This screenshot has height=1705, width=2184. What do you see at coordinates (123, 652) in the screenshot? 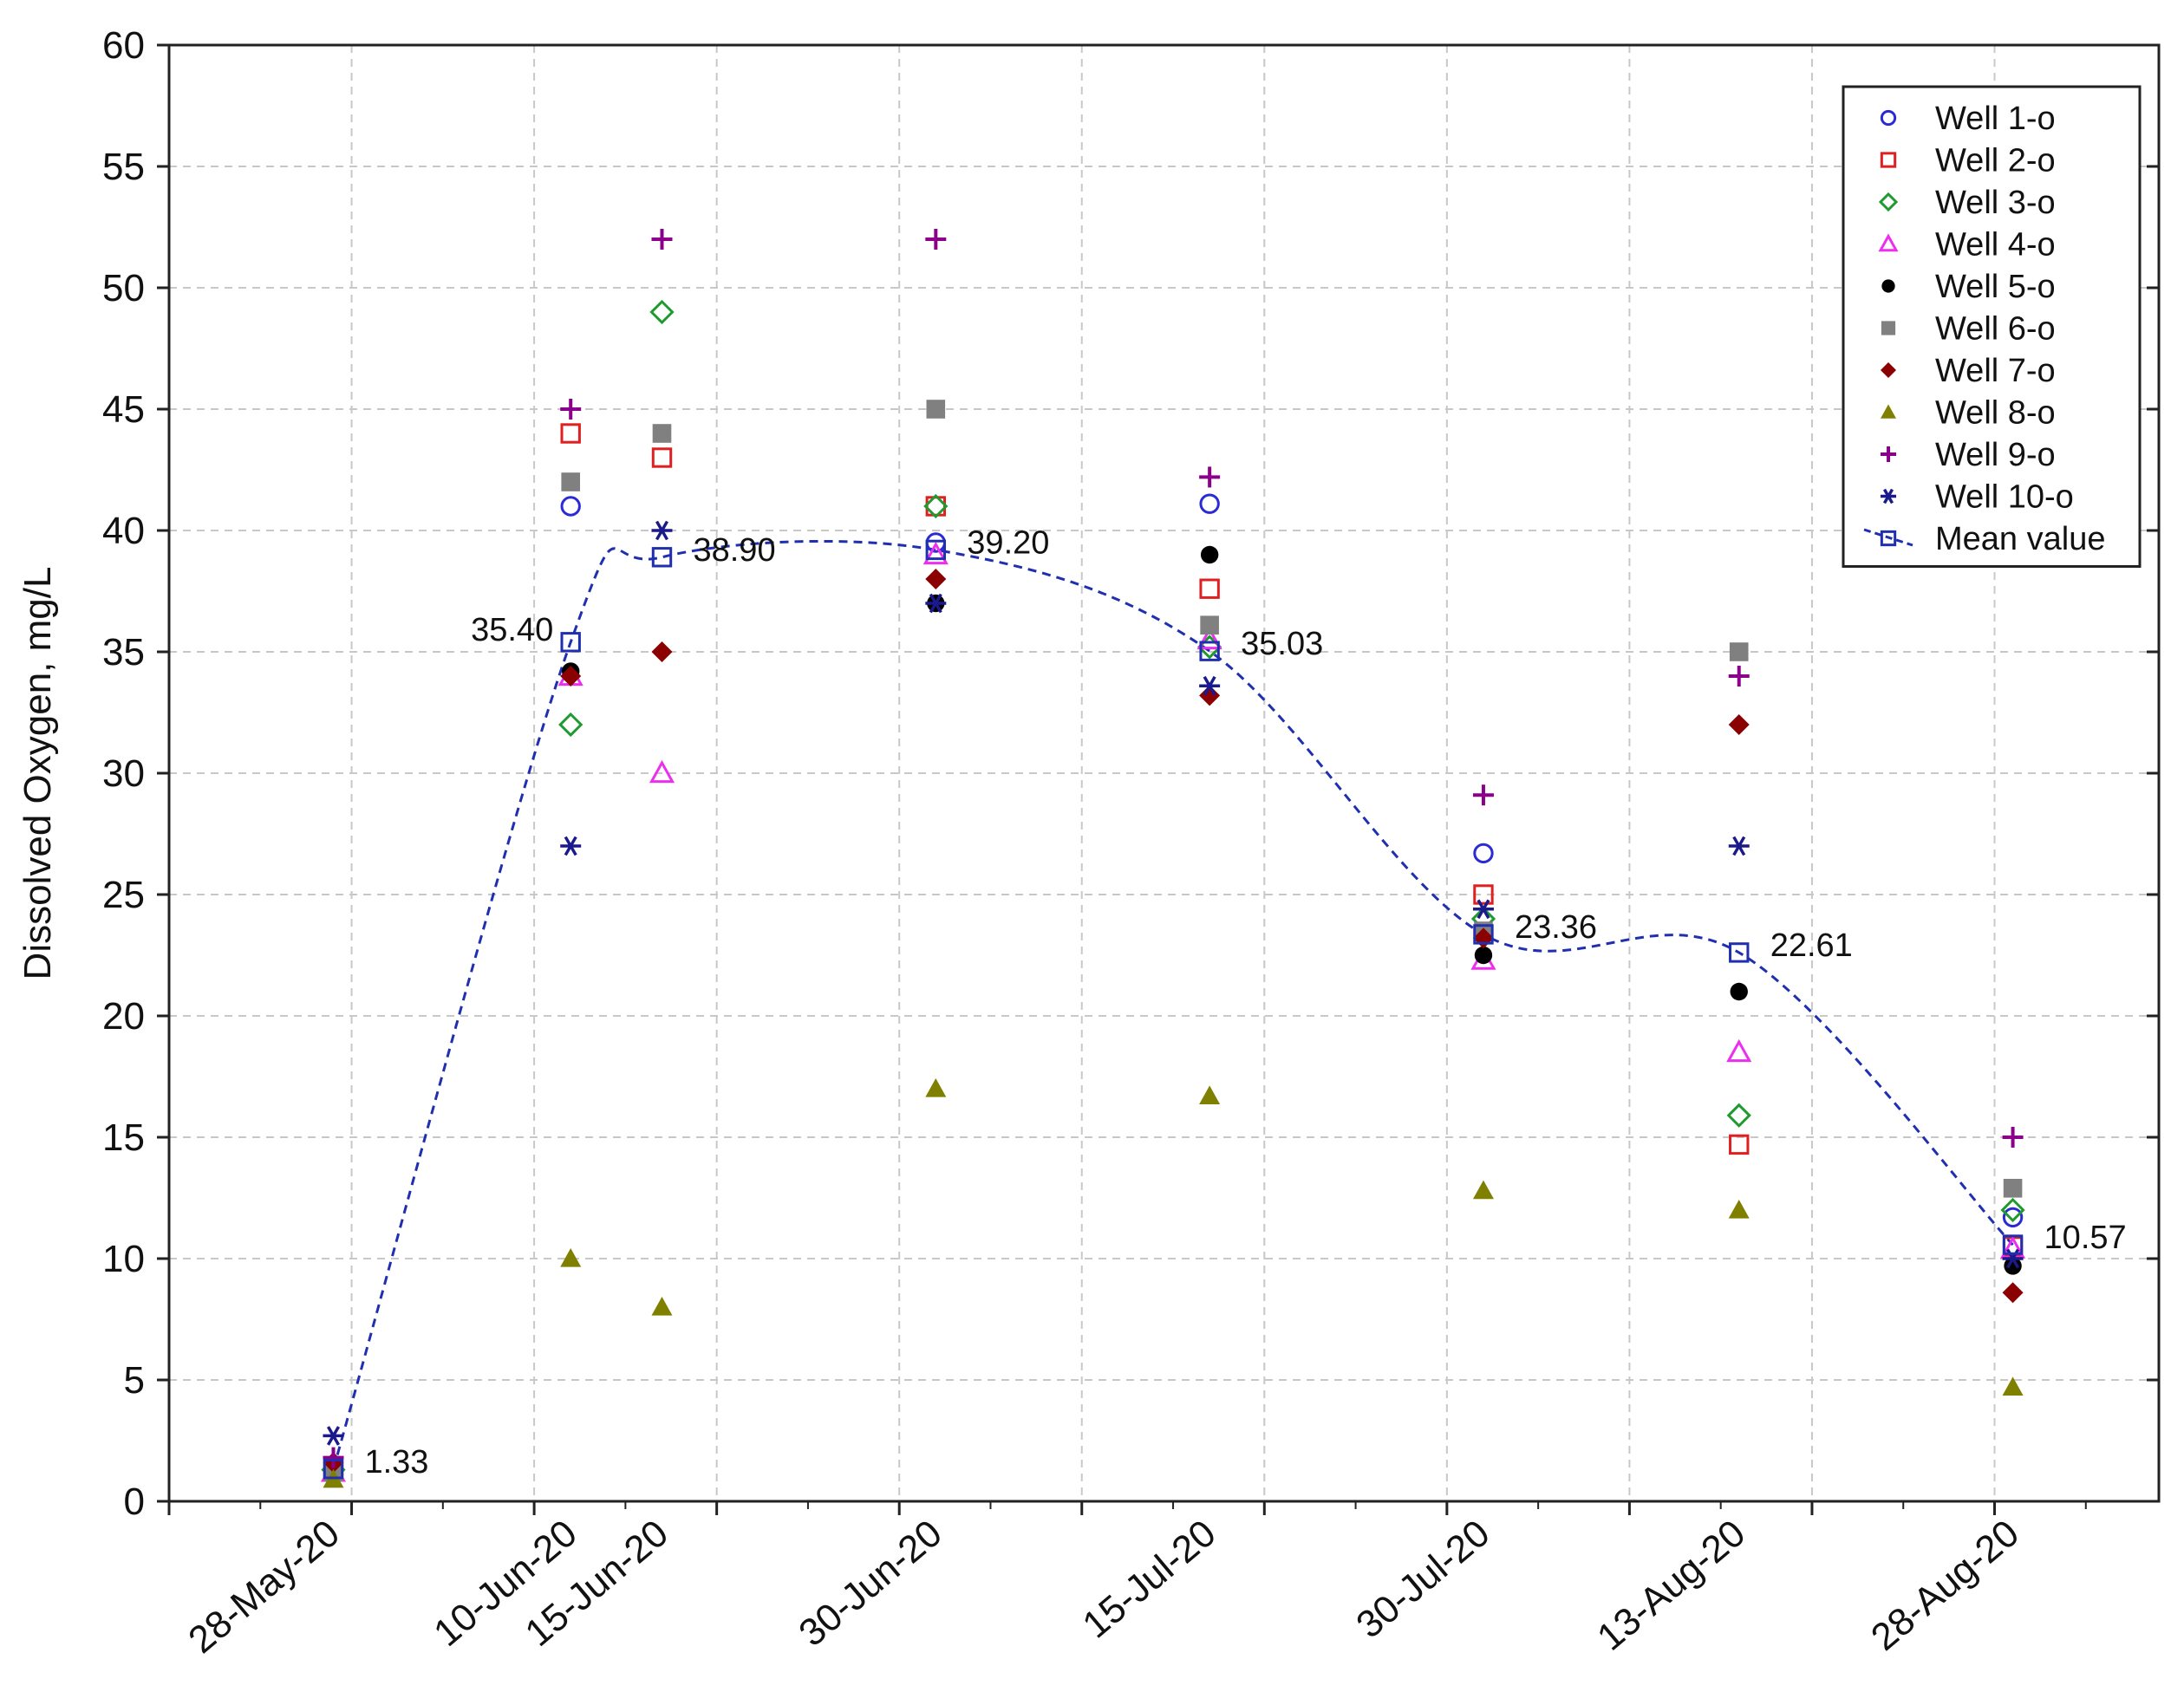
I see `y-tick-label: 35` at bounding box center [123, 652].